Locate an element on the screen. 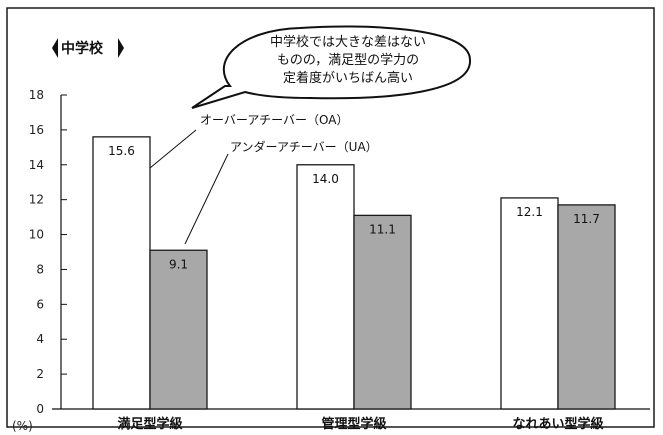 This screenshot has height=435, width=663. y-ticks: 0 2 4 6 8 10 12 14 16 18 is located at coordinates (48, 252).